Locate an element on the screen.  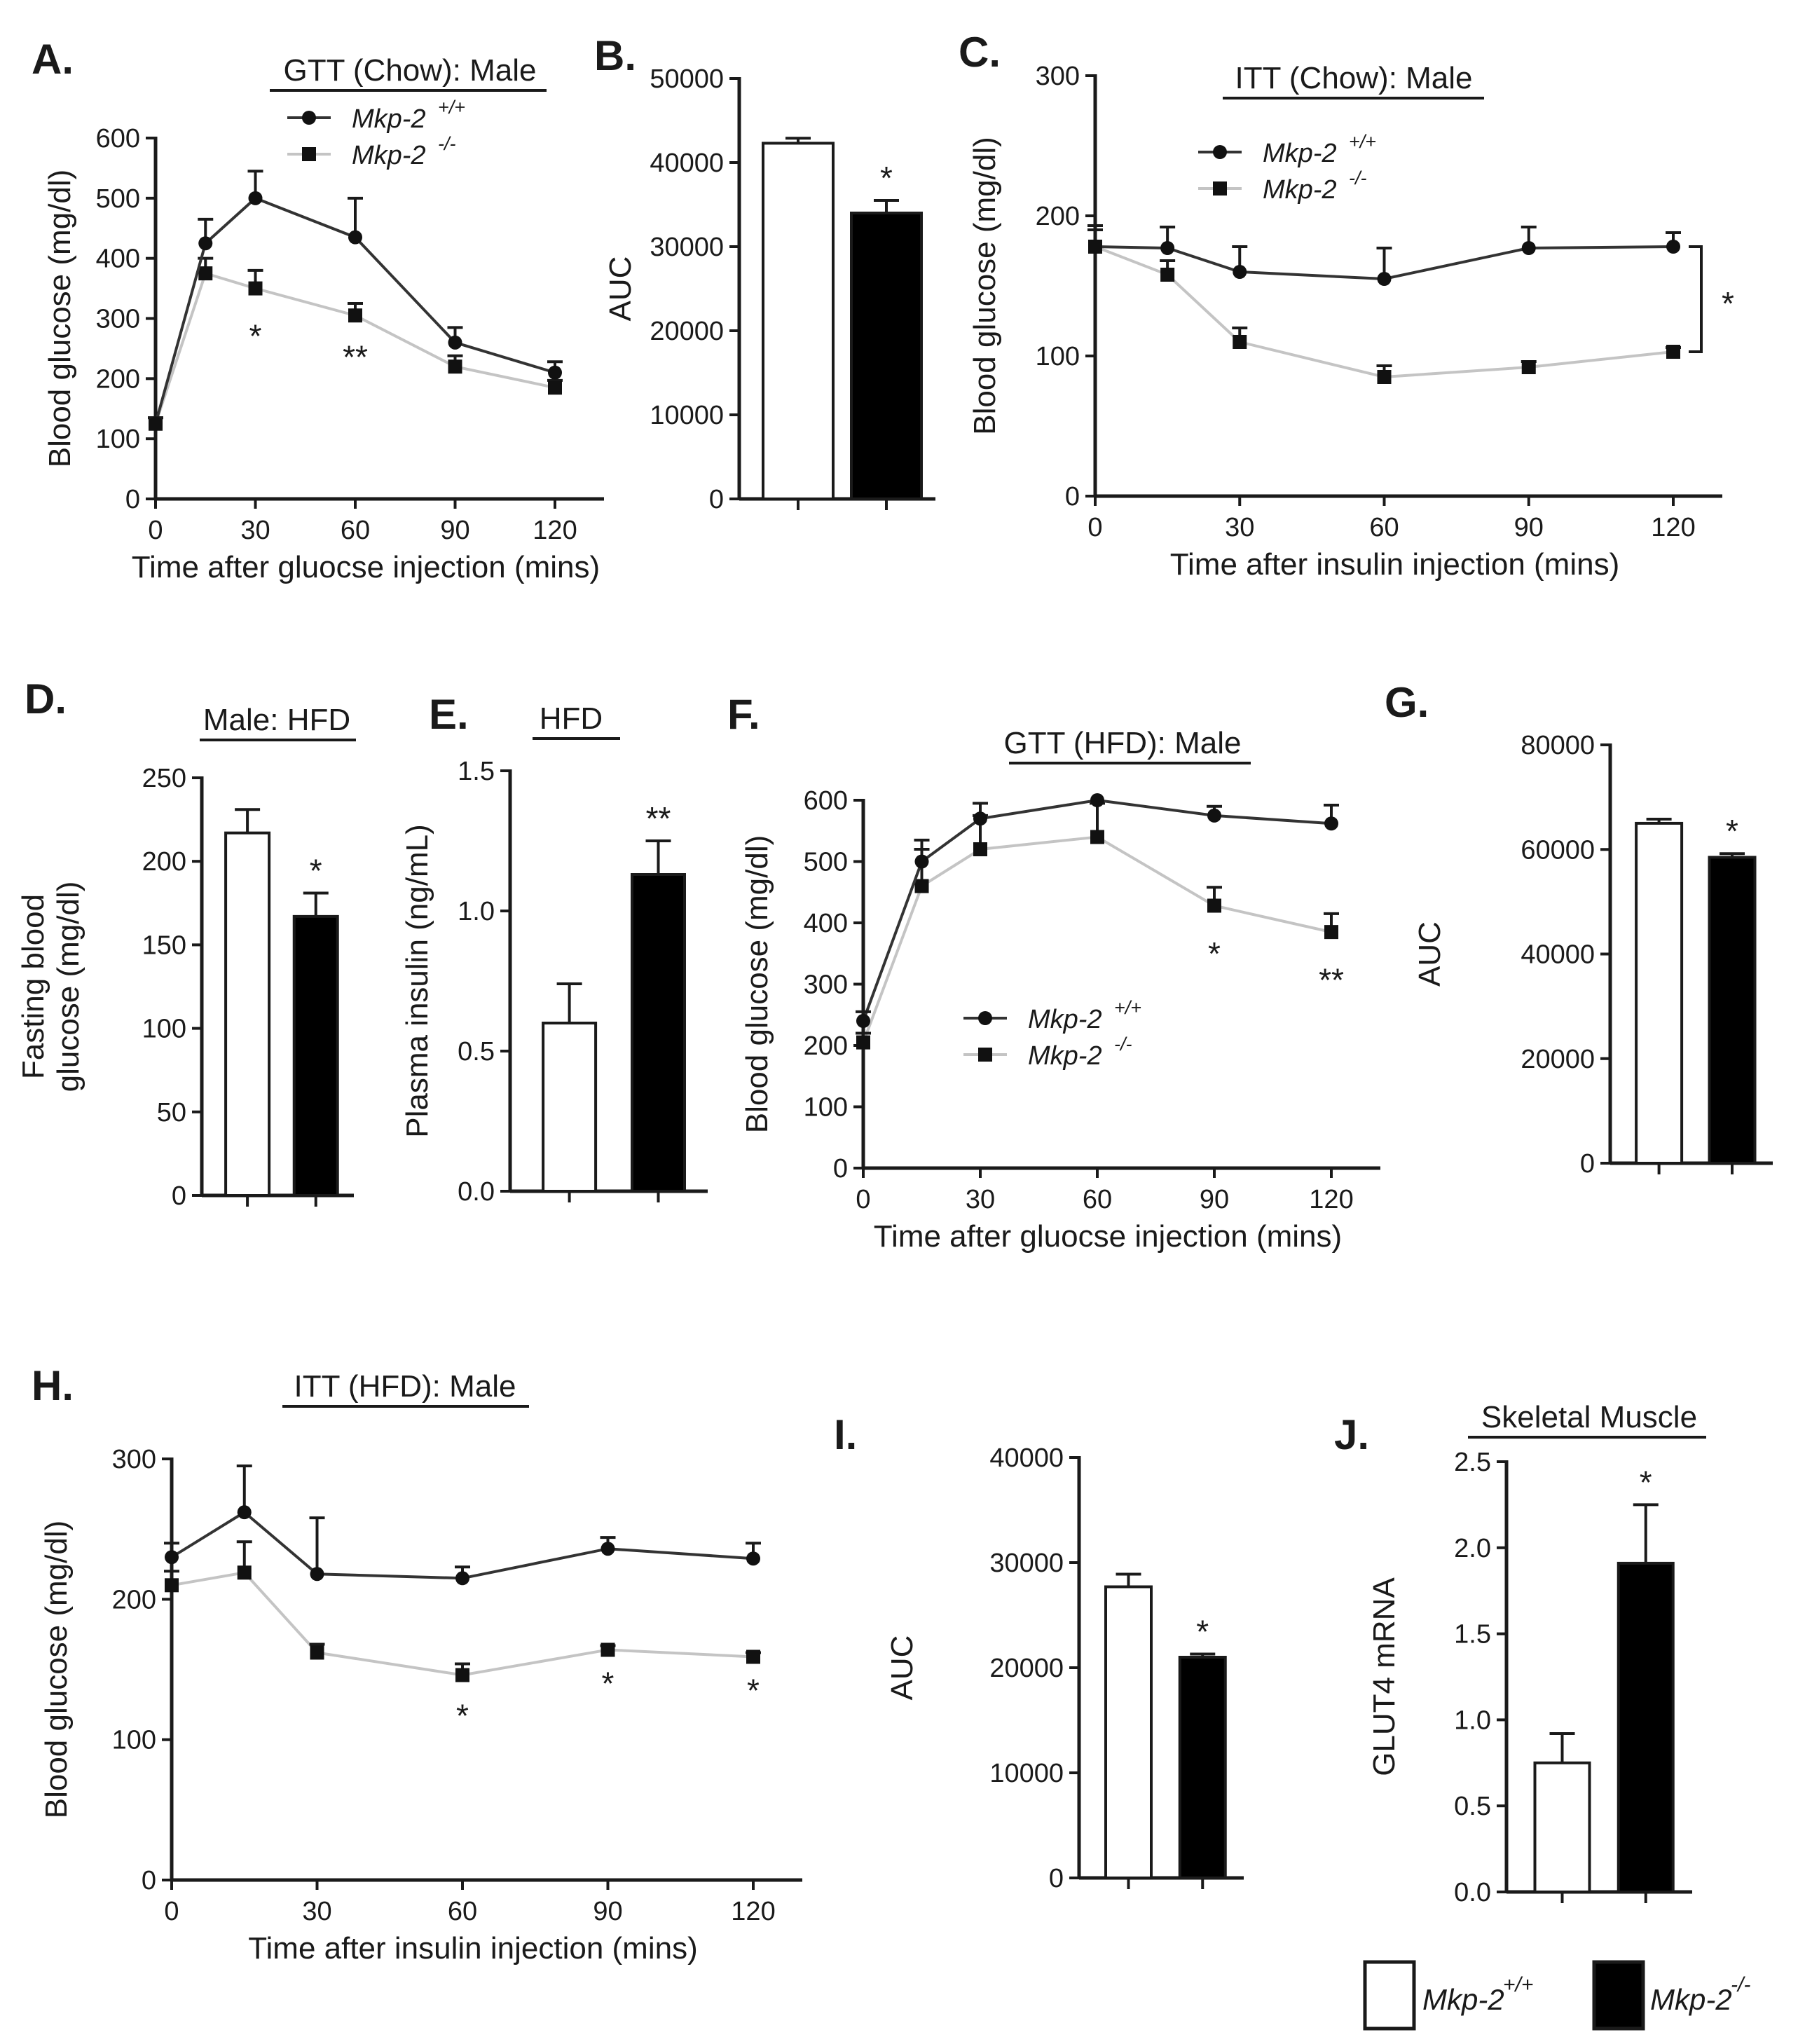
x-axis-label: Time after insulin injection (mins) is located at coordinates (1394, 564).